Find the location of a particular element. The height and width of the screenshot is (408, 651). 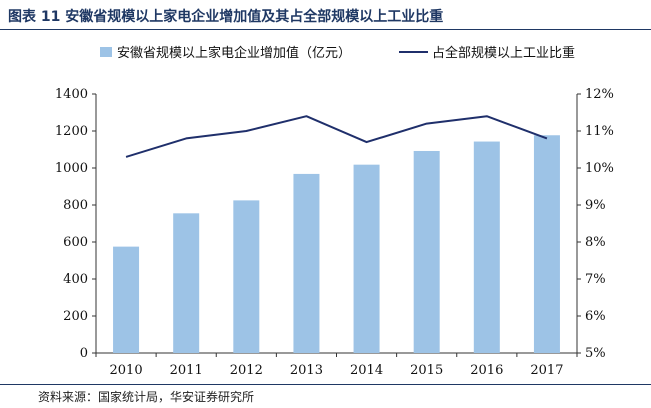

line-series is located at coordinates (336, 136).